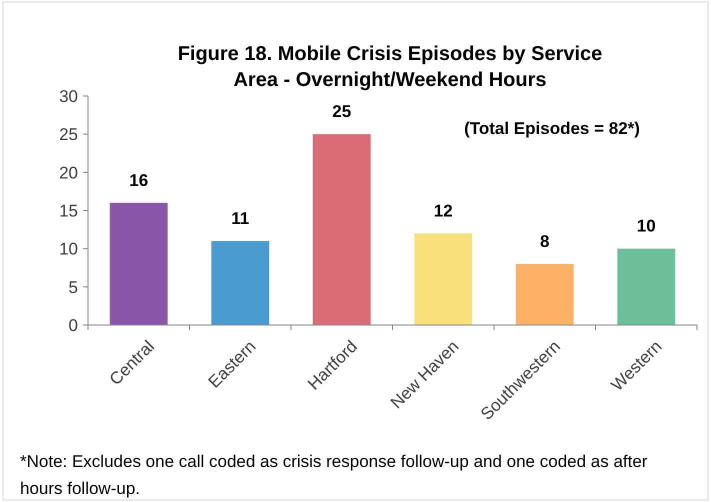 The width and height of the screenshot is (711, 502). I want to click on data-label: 25, so click(342, 112).